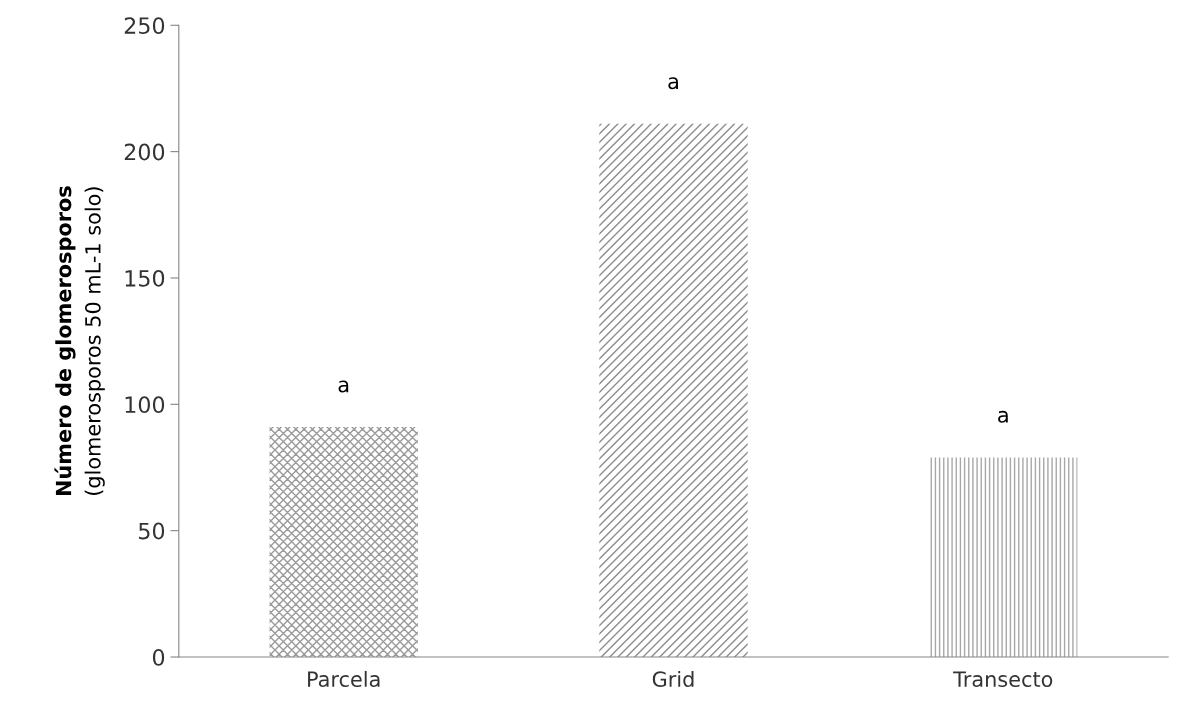 This screenshot has height=722, width=1192. I want to click on x-tick-label: Grid, so click(673, 679).